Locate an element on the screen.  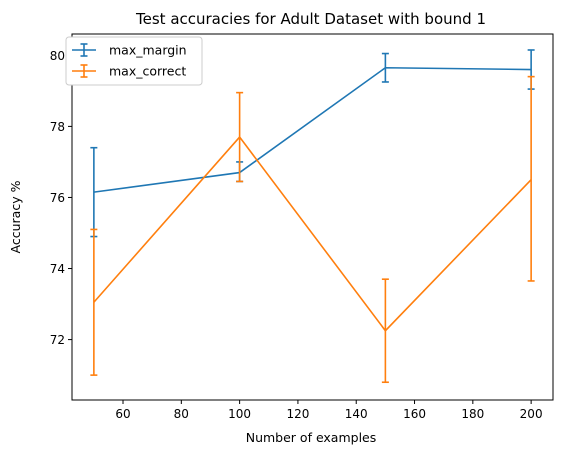
x-tick-label: 180 is located at coordinates (472, 414).